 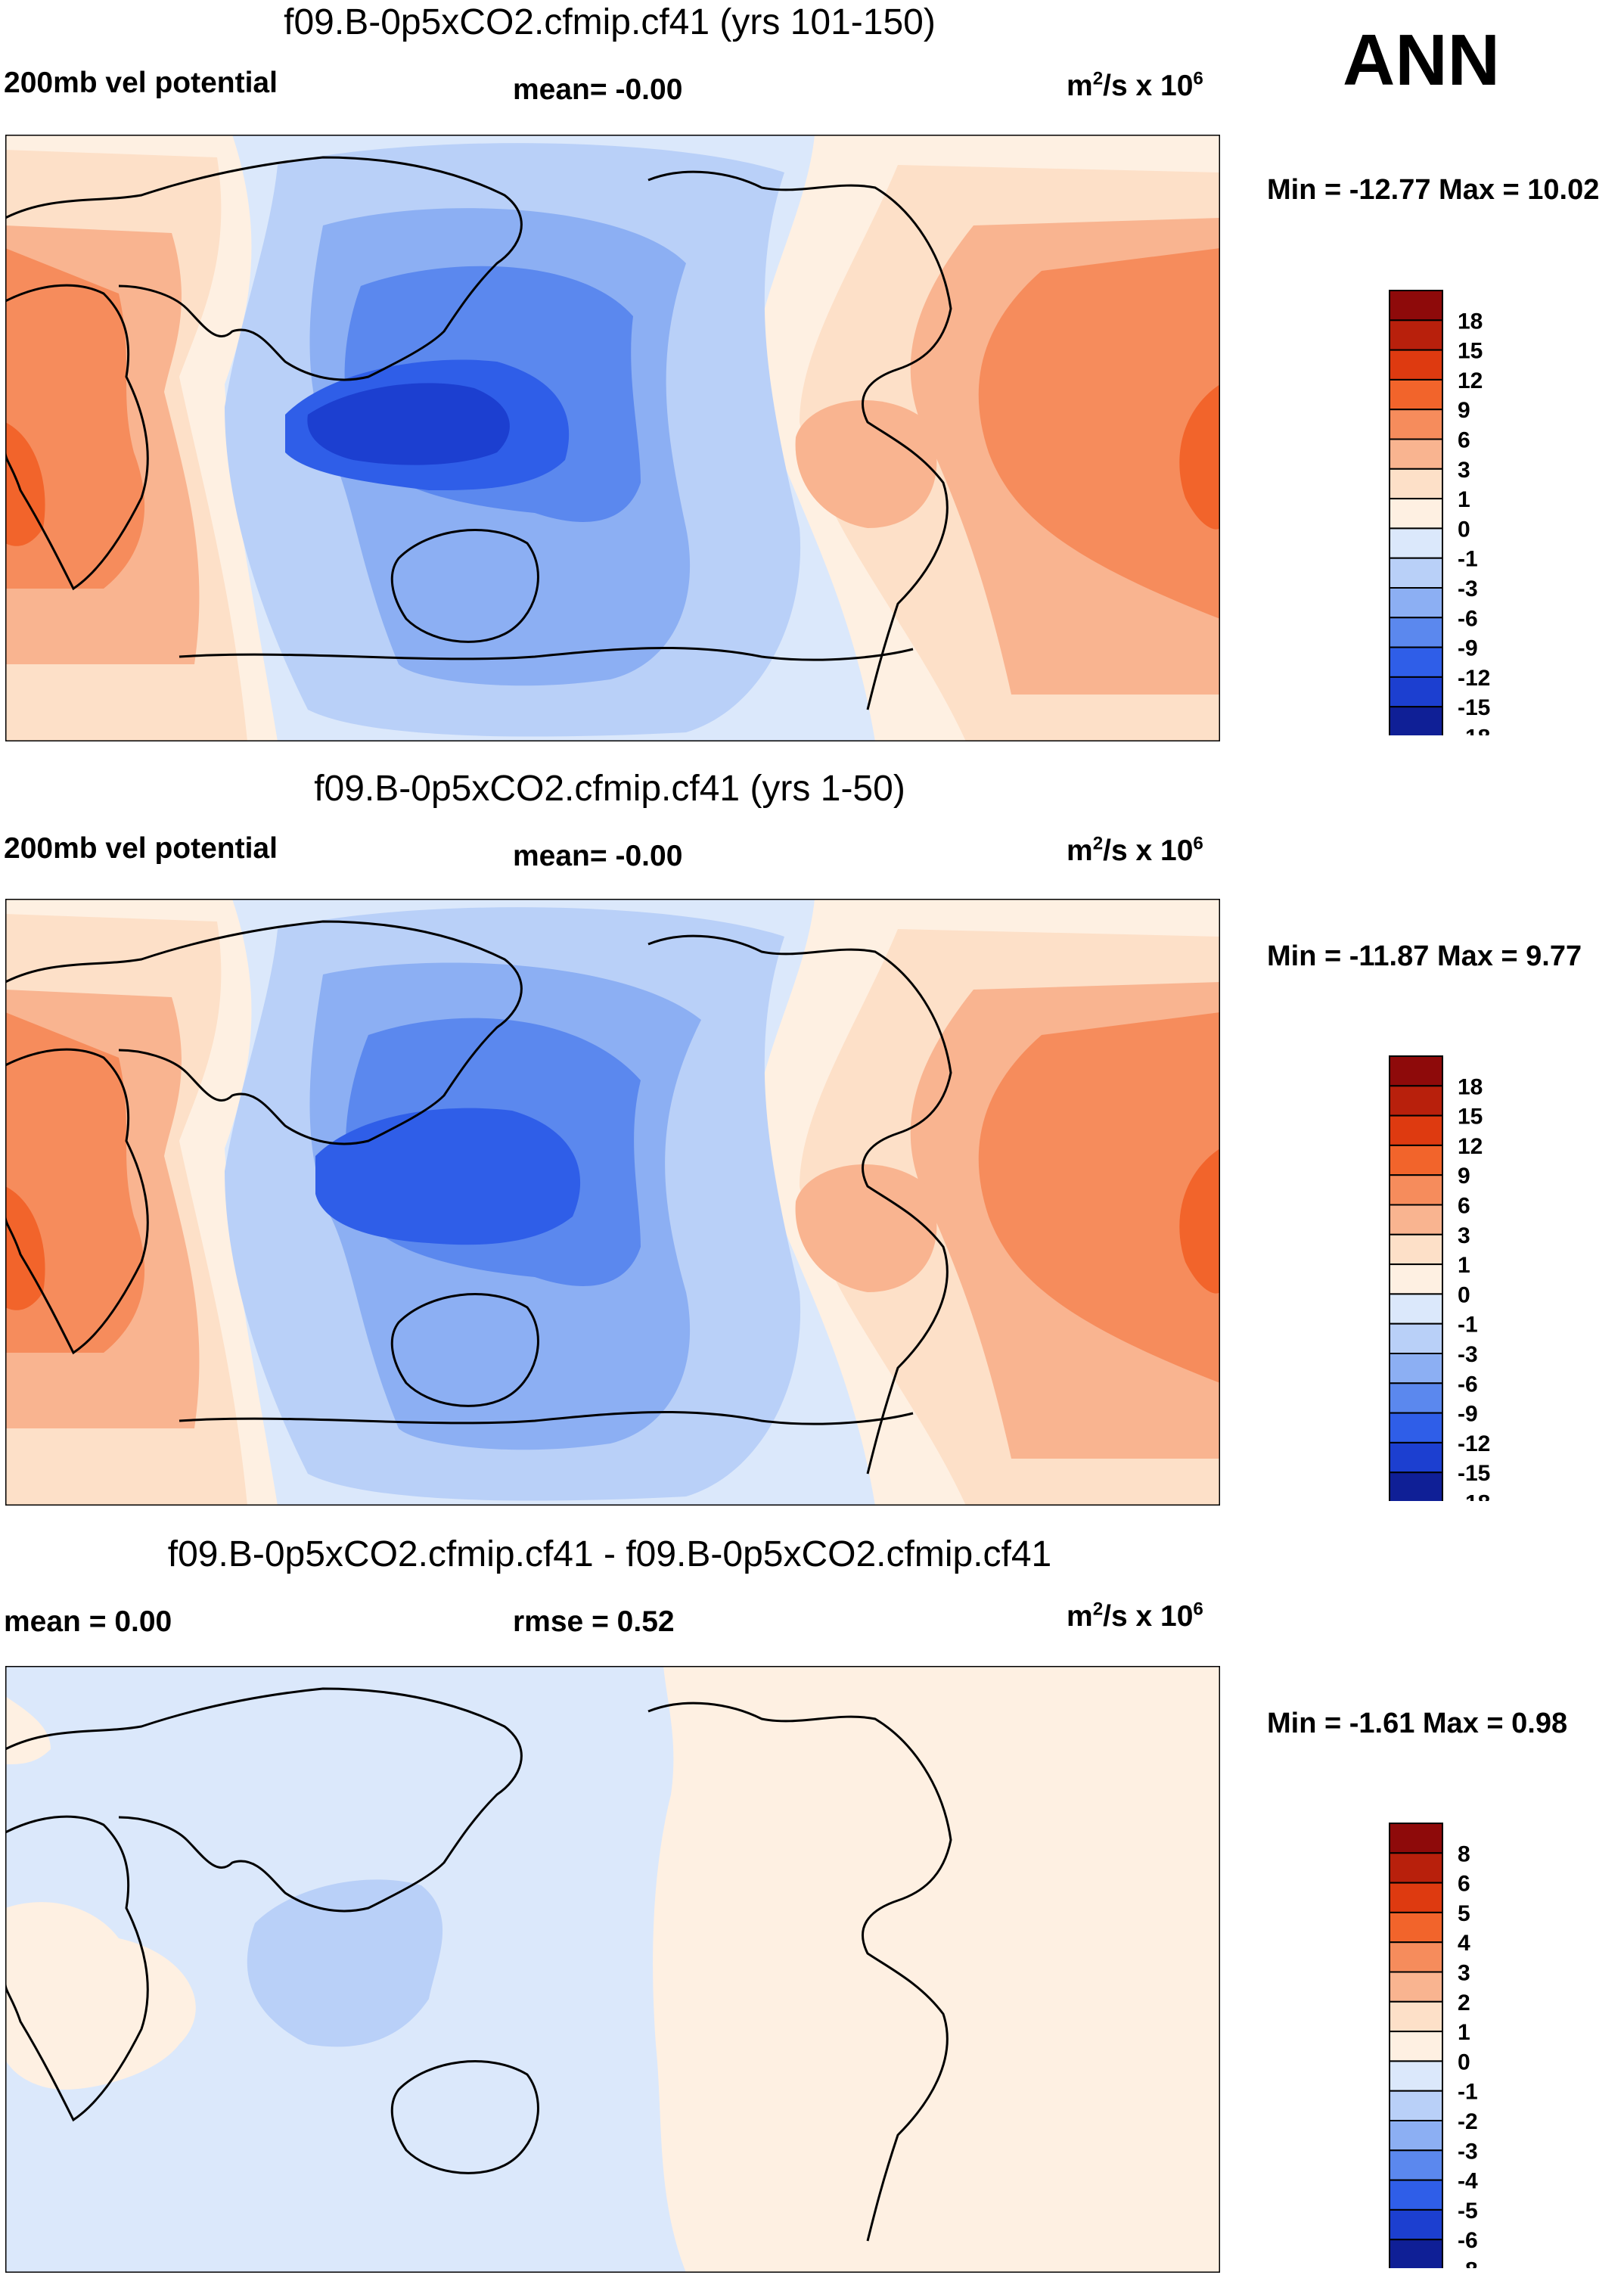 I want to click on panel-2-title: f09.B-0p5xCO2.cfmip.cf41 (yrs 1-50), so click(x=609, y=789).